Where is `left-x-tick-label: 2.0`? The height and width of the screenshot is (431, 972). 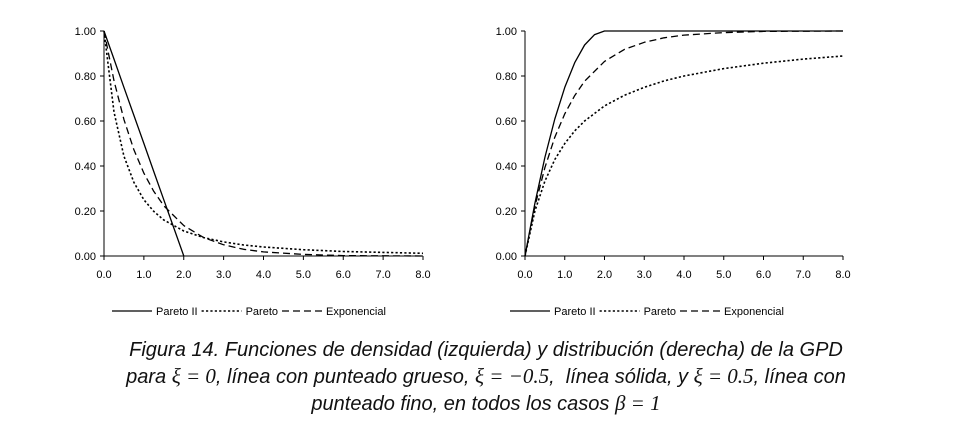
left-x-tick-label: 2.0 is located at coordinates (183, 275).